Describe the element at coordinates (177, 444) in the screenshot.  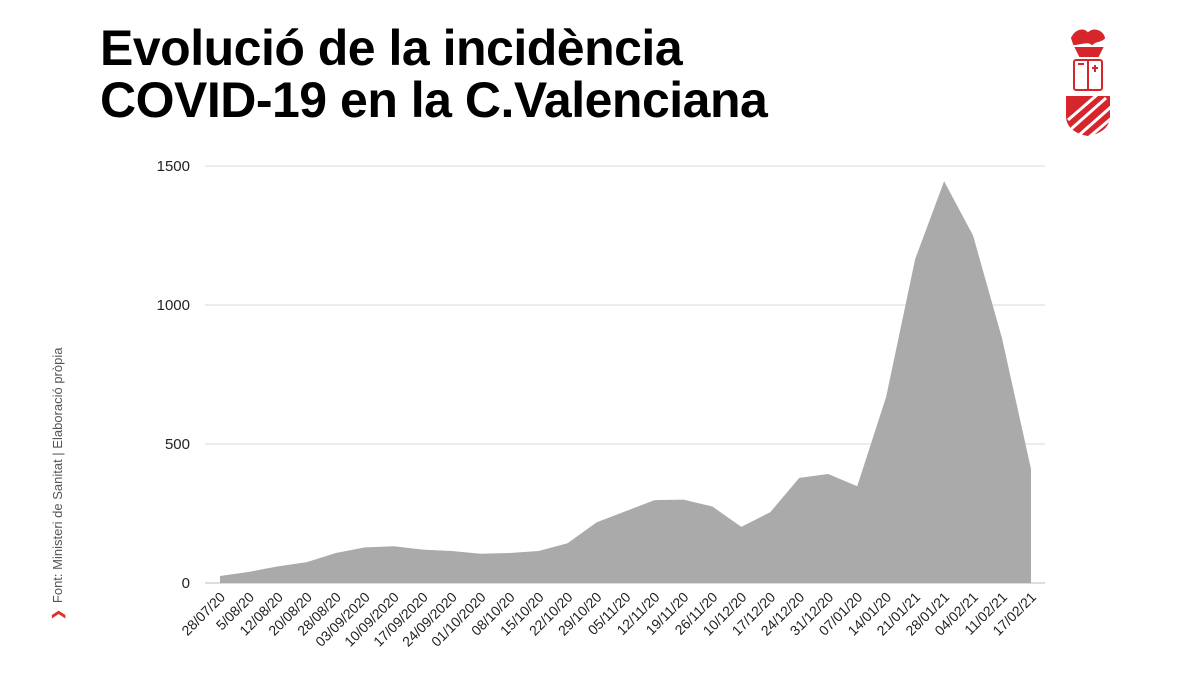
I see `y-tick-label: 500` at that location.